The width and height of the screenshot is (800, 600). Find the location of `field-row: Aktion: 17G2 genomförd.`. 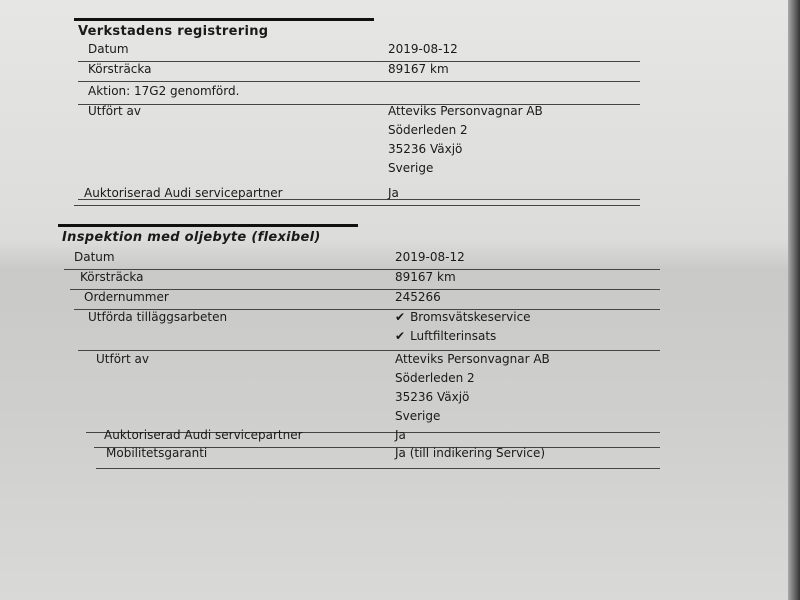

field-row: Aktion: 17G2 genomförd. is located at coordinates (359, 94).